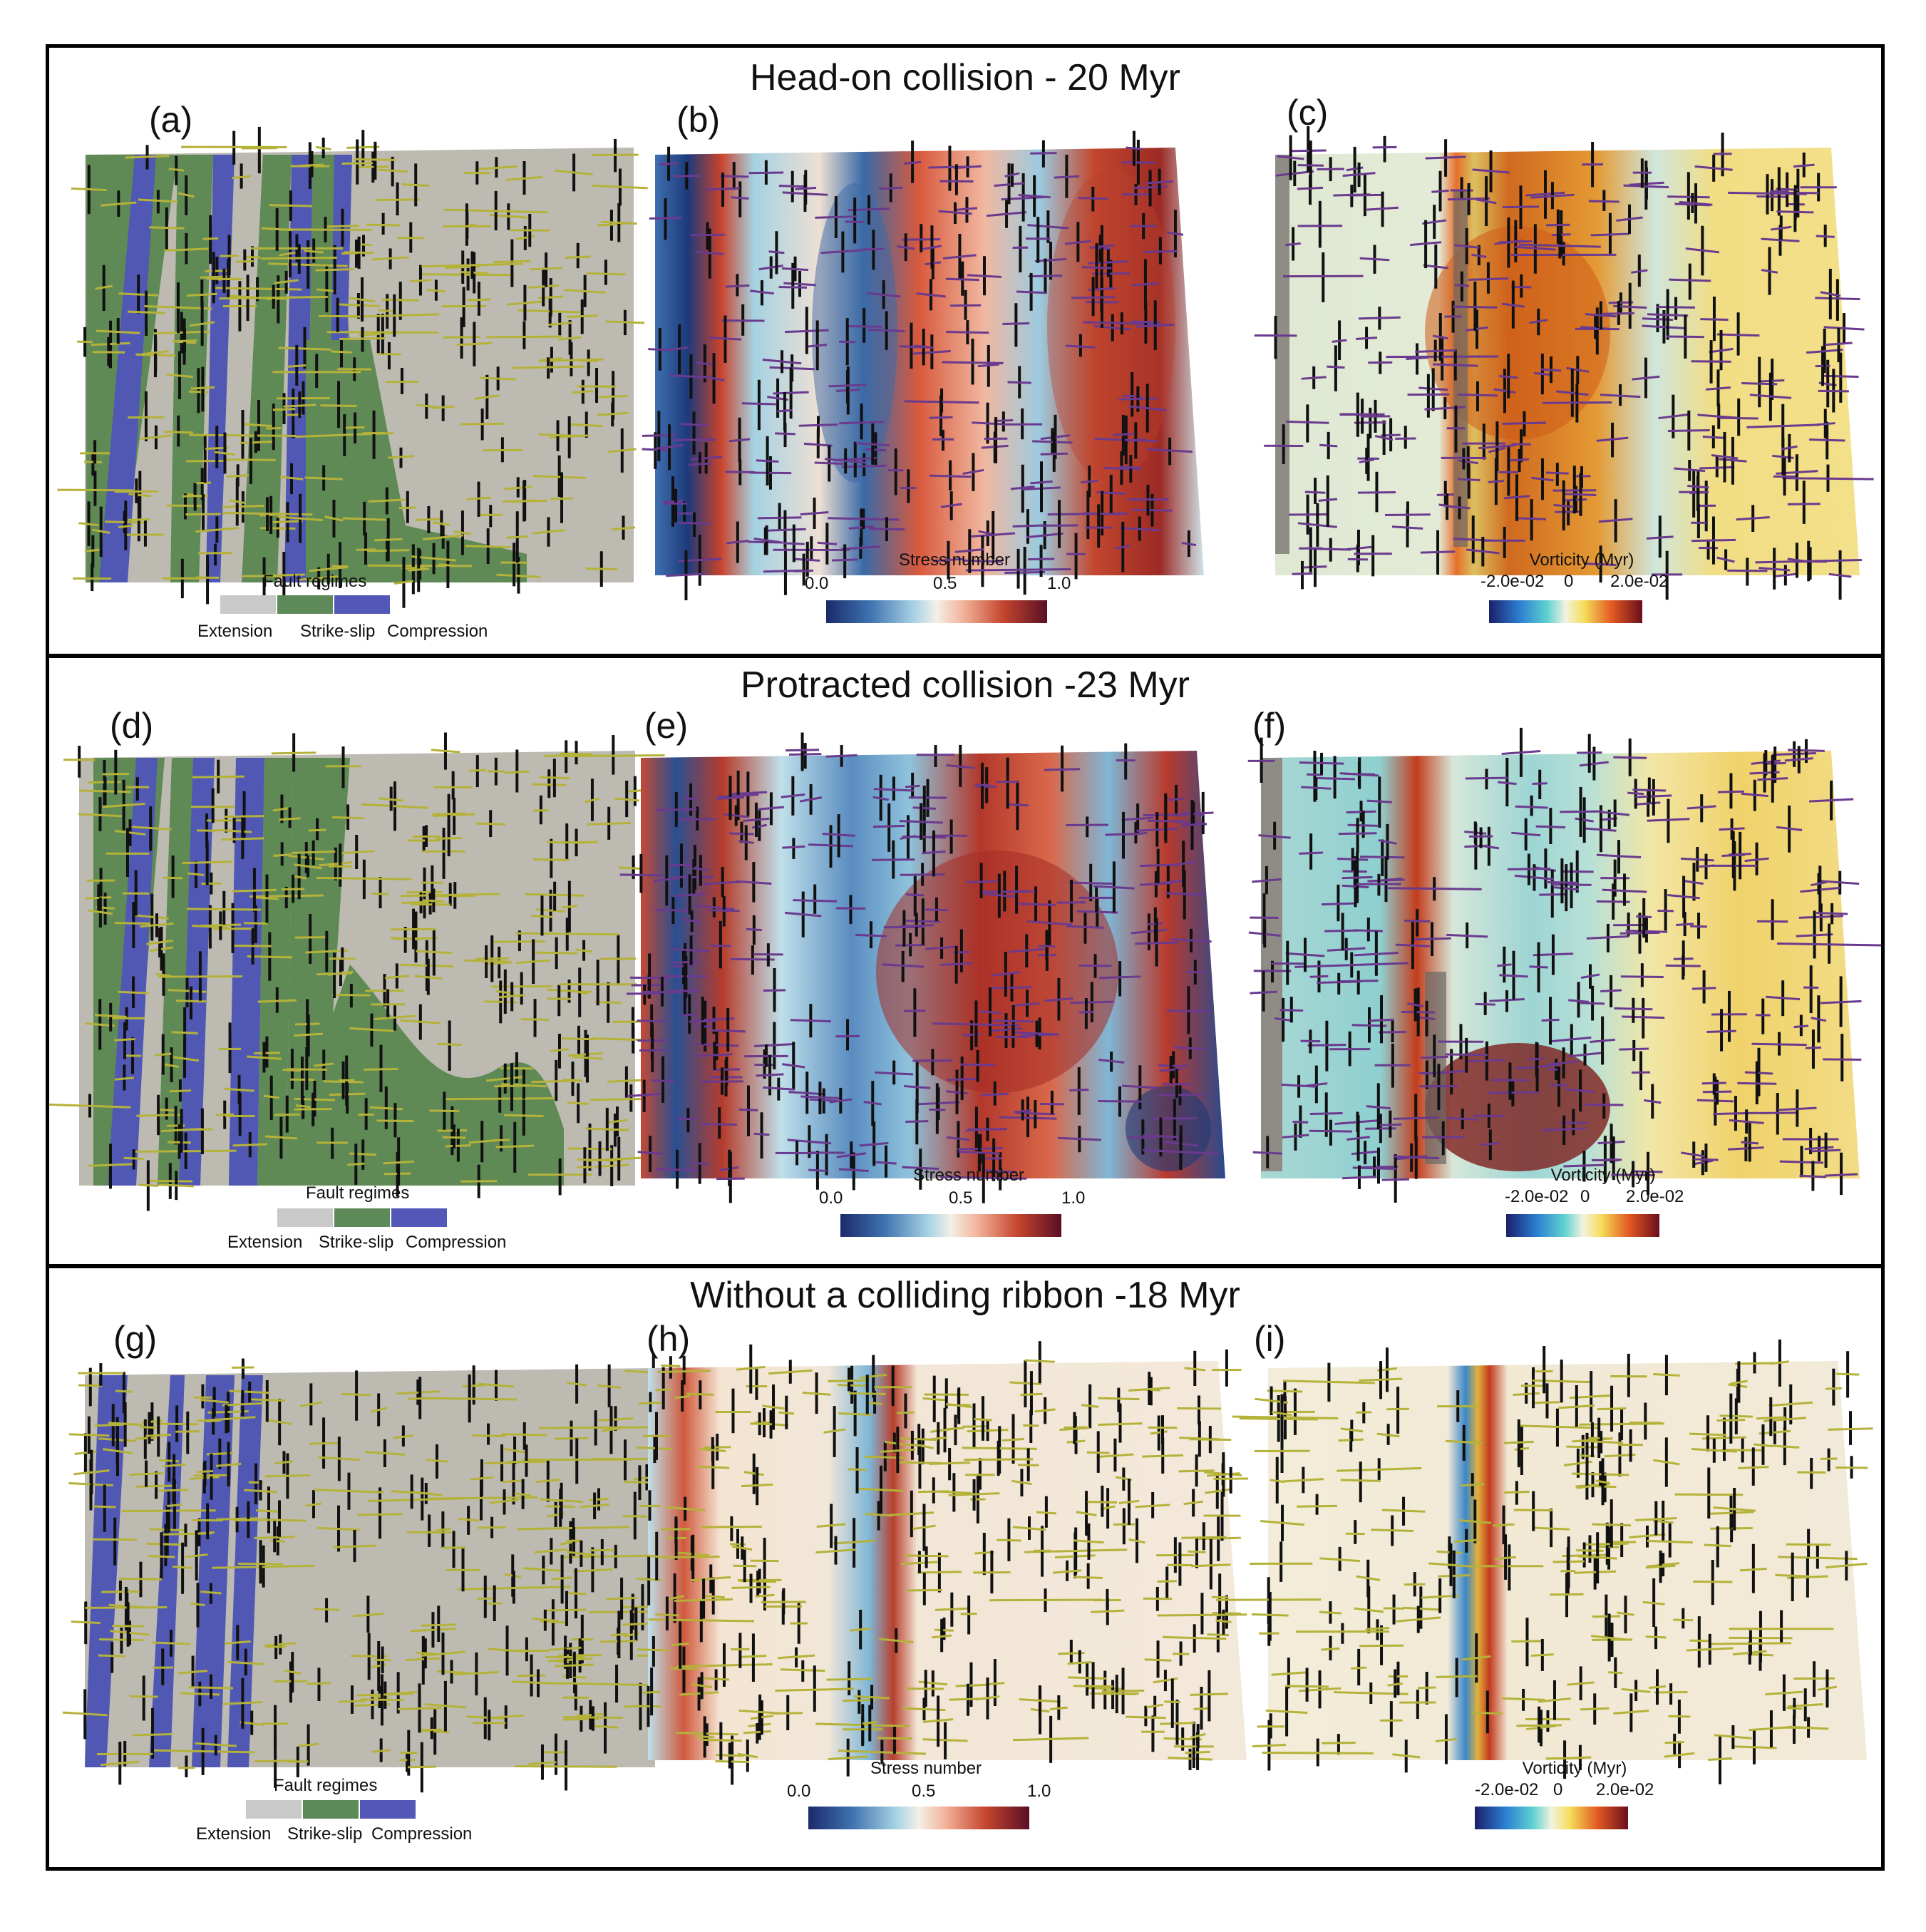 The image size is (1926, 1932). Describe the element at coordinates (358, 1193) in the screenshot. I see `fault-legend-title: Fault regimes` at that location.